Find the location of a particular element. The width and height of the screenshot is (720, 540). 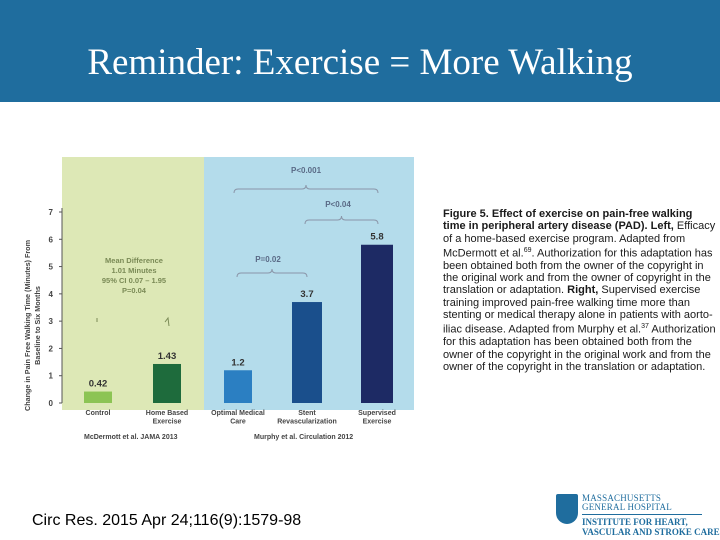

mean-difference-bracket is located at coordinates (167, 321).